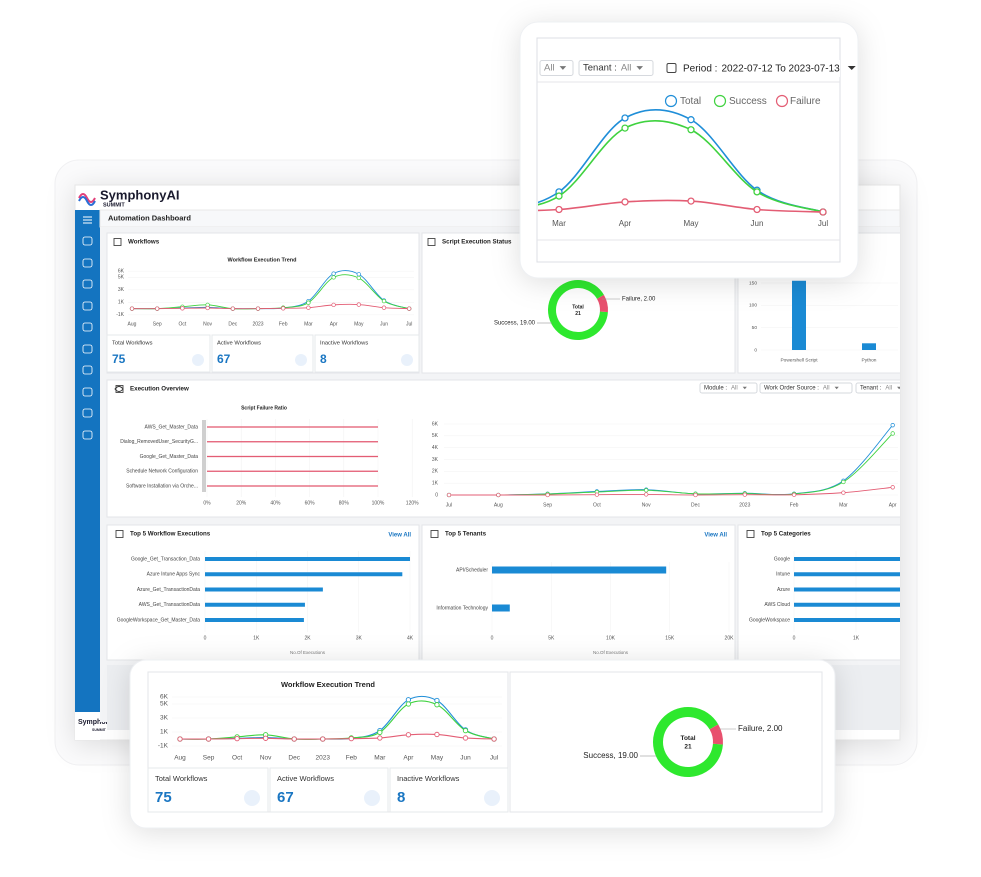  I want to click on panel, so click(578, 592).